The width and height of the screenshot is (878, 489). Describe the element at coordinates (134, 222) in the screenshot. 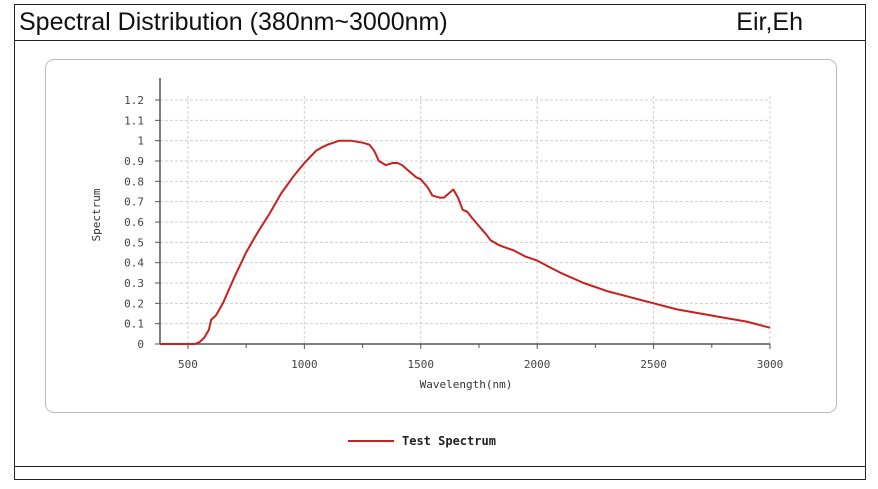

I see `y-tick-label: 0.6` at that location.